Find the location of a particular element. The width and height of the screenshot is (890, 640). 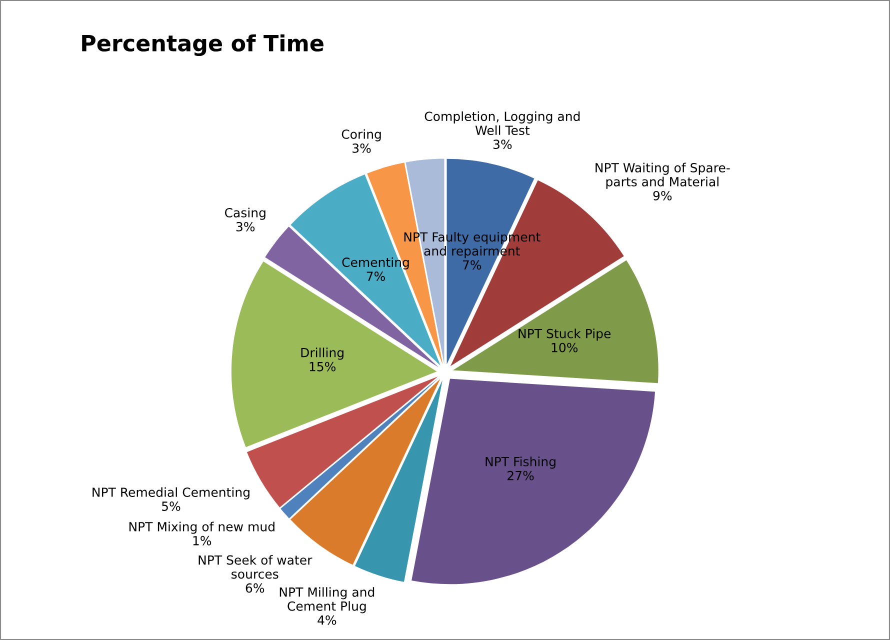

data-label: 9% is located at coordinates (662, 195).